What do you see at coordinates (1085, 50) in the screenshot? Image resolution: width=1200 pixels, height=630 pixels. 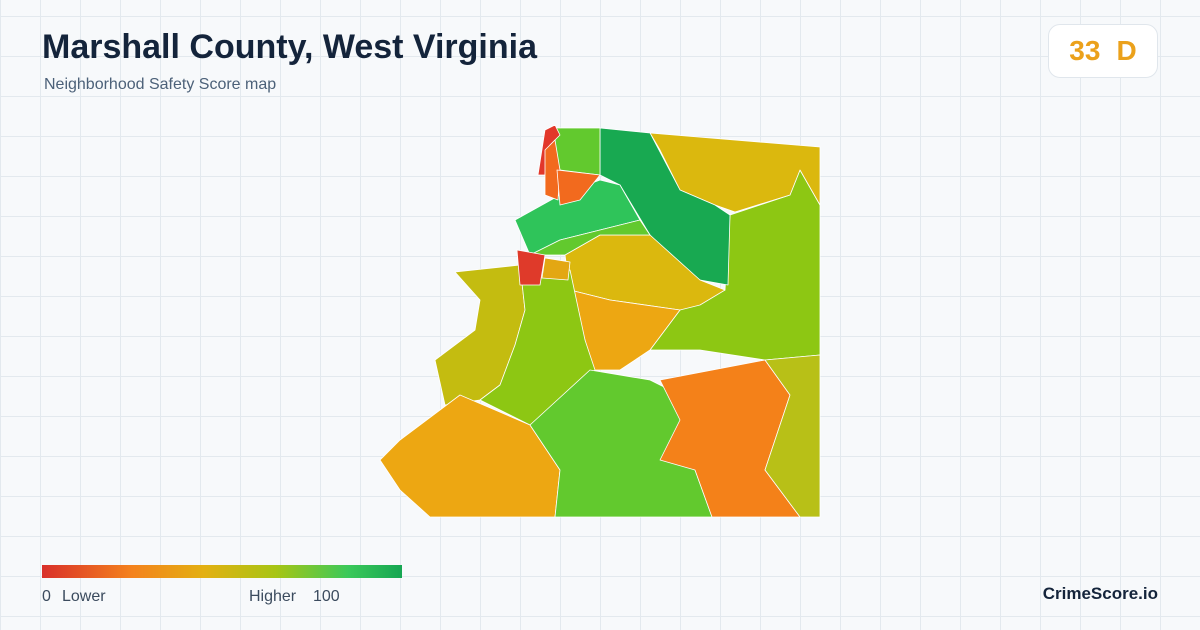 I see `score-value: 33` at bounding box center [1085, 50].